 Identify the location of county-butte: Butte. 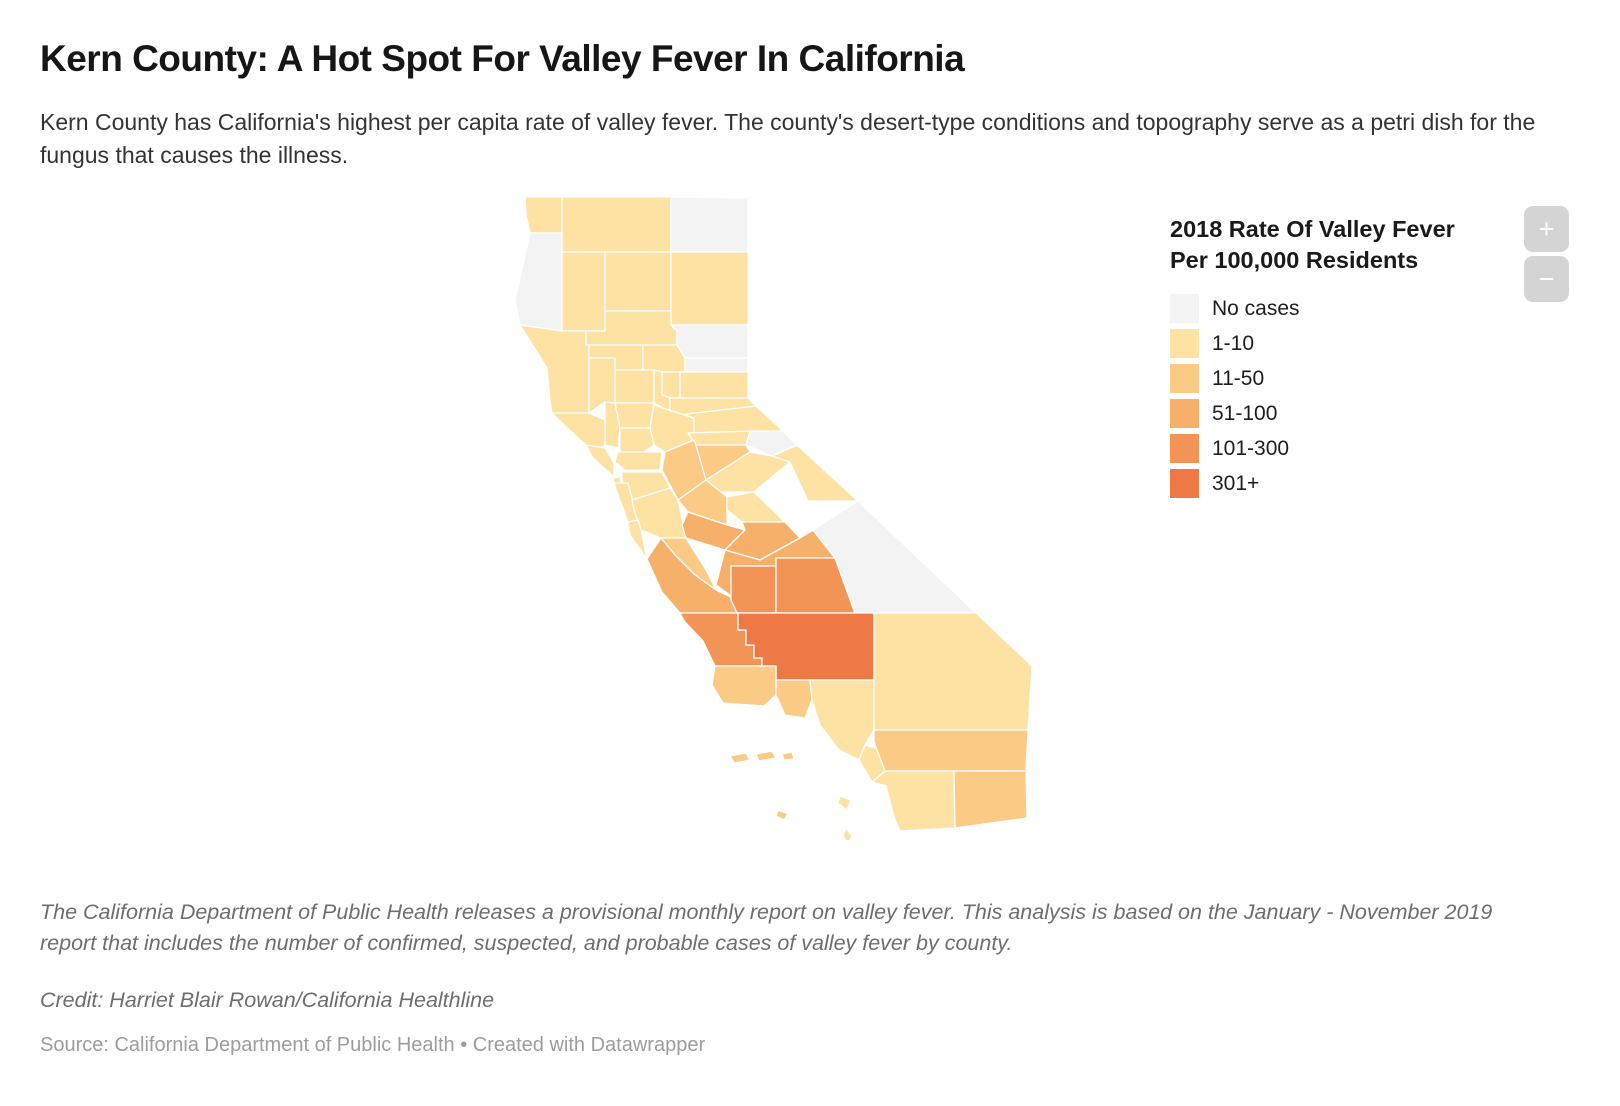
(664, 358).